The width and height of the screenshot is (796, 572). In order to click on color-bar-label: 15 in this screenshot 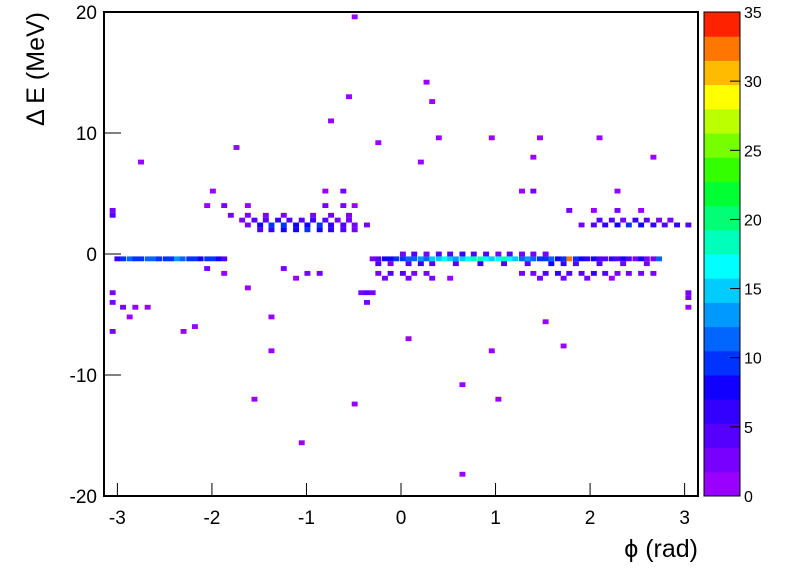, I will do `click(753, 290)`.